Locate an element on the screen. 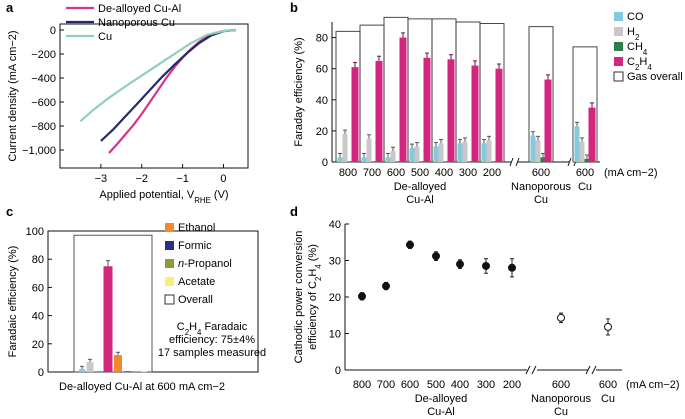  y-tick-label-a: 0 is located at coordinates (53, 31).